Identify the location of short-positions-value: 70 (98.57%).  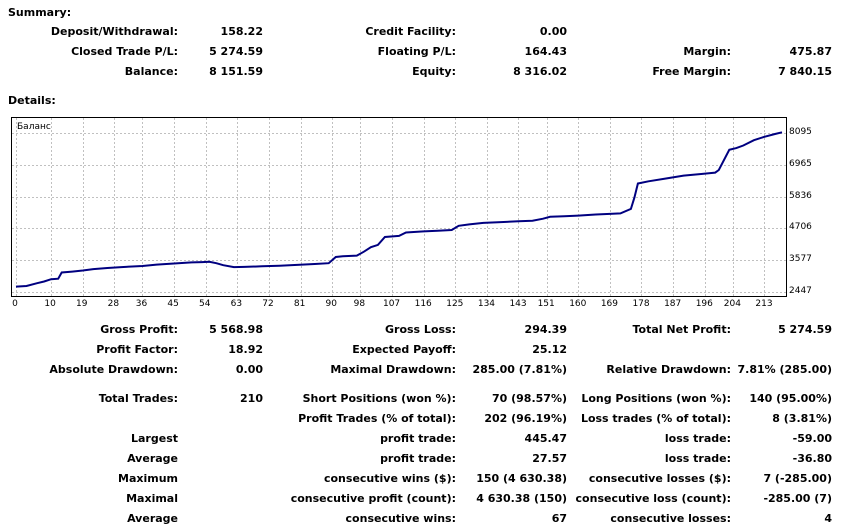
(529, 398).